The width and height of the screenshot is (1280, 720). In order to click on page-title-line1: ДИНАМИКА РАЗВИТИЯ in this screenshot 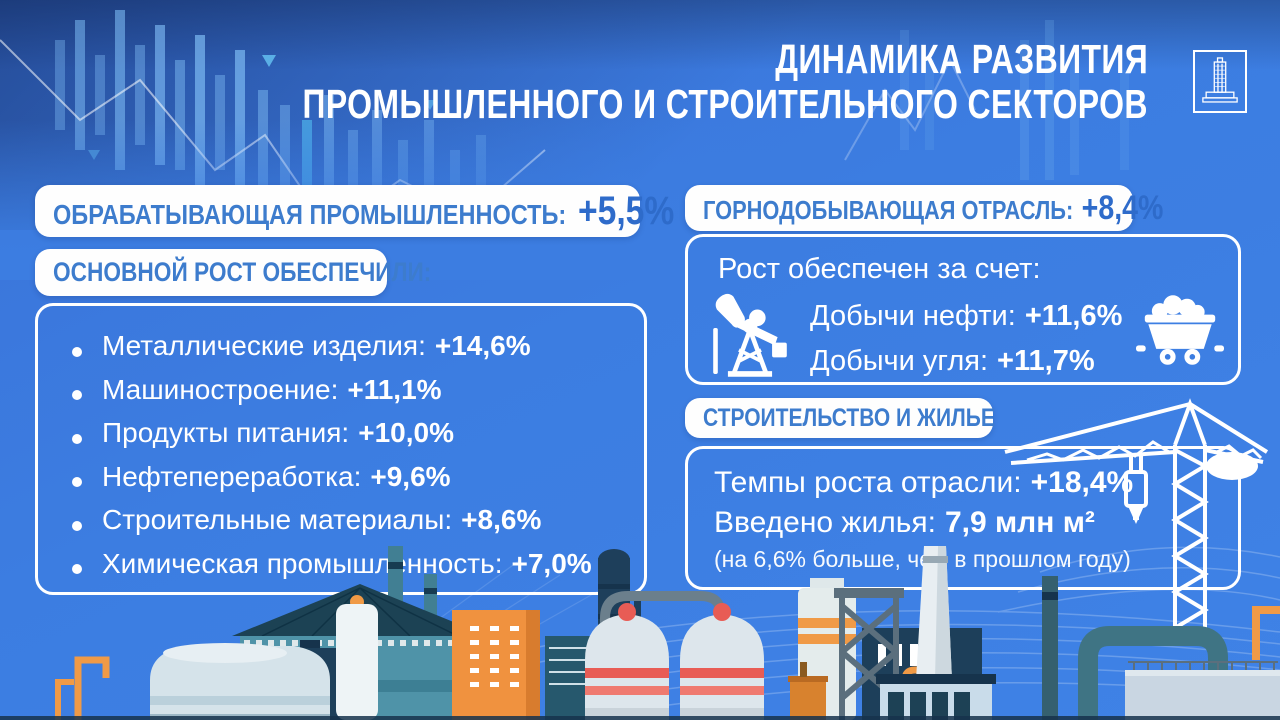, I will do `click(961, 59)`.